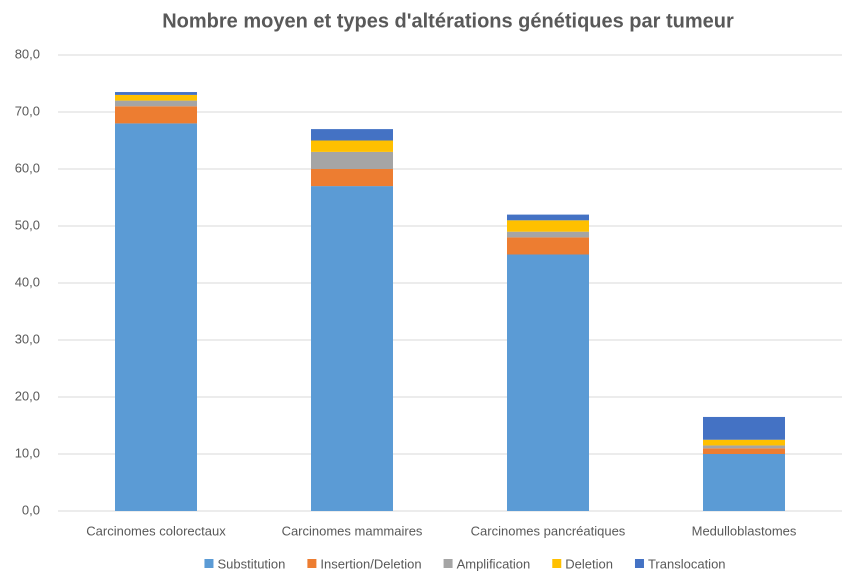 This screenshot has height=572, width=852. Describe the element at coordinates (251, 563) in the screenshot. I see `legend-label: Substitution` at that location.